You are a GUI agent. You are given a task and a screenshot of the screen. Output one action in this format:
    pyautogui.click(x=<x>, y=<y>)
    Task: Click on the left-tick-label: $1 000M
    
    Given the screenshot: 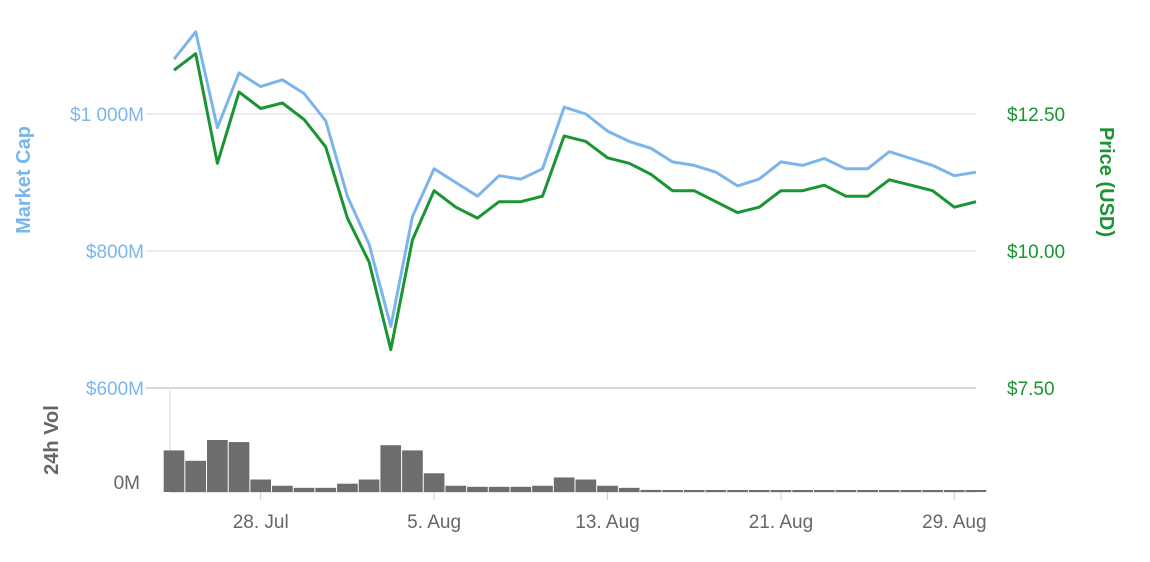 What is the action you would take?
    pyautogui.click(x=107, y=115)
    